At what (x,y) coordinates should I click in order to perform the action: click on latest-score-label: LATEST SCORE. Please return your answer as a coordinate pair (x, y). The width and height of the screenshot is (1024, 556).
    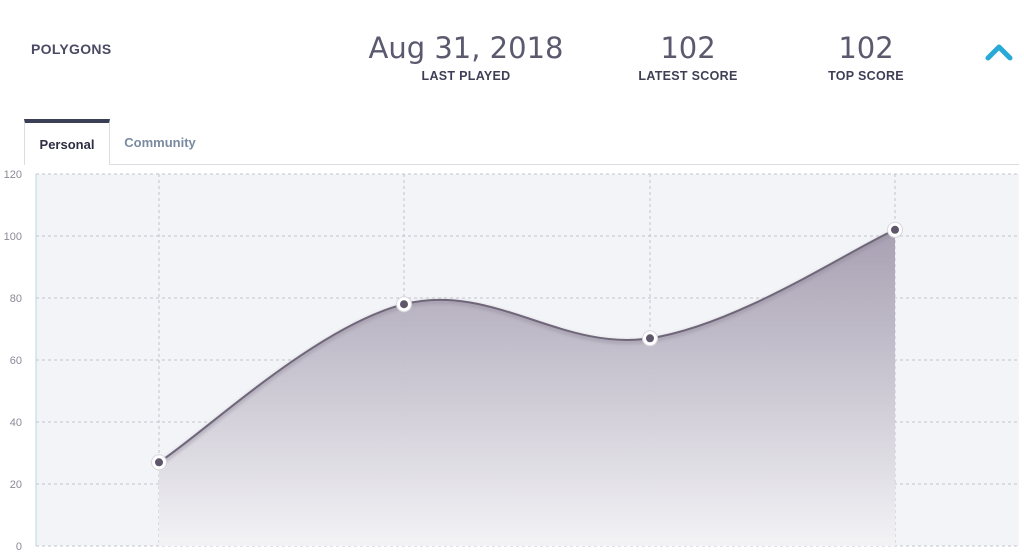
    Looking at the image, I should click on (688, 76).